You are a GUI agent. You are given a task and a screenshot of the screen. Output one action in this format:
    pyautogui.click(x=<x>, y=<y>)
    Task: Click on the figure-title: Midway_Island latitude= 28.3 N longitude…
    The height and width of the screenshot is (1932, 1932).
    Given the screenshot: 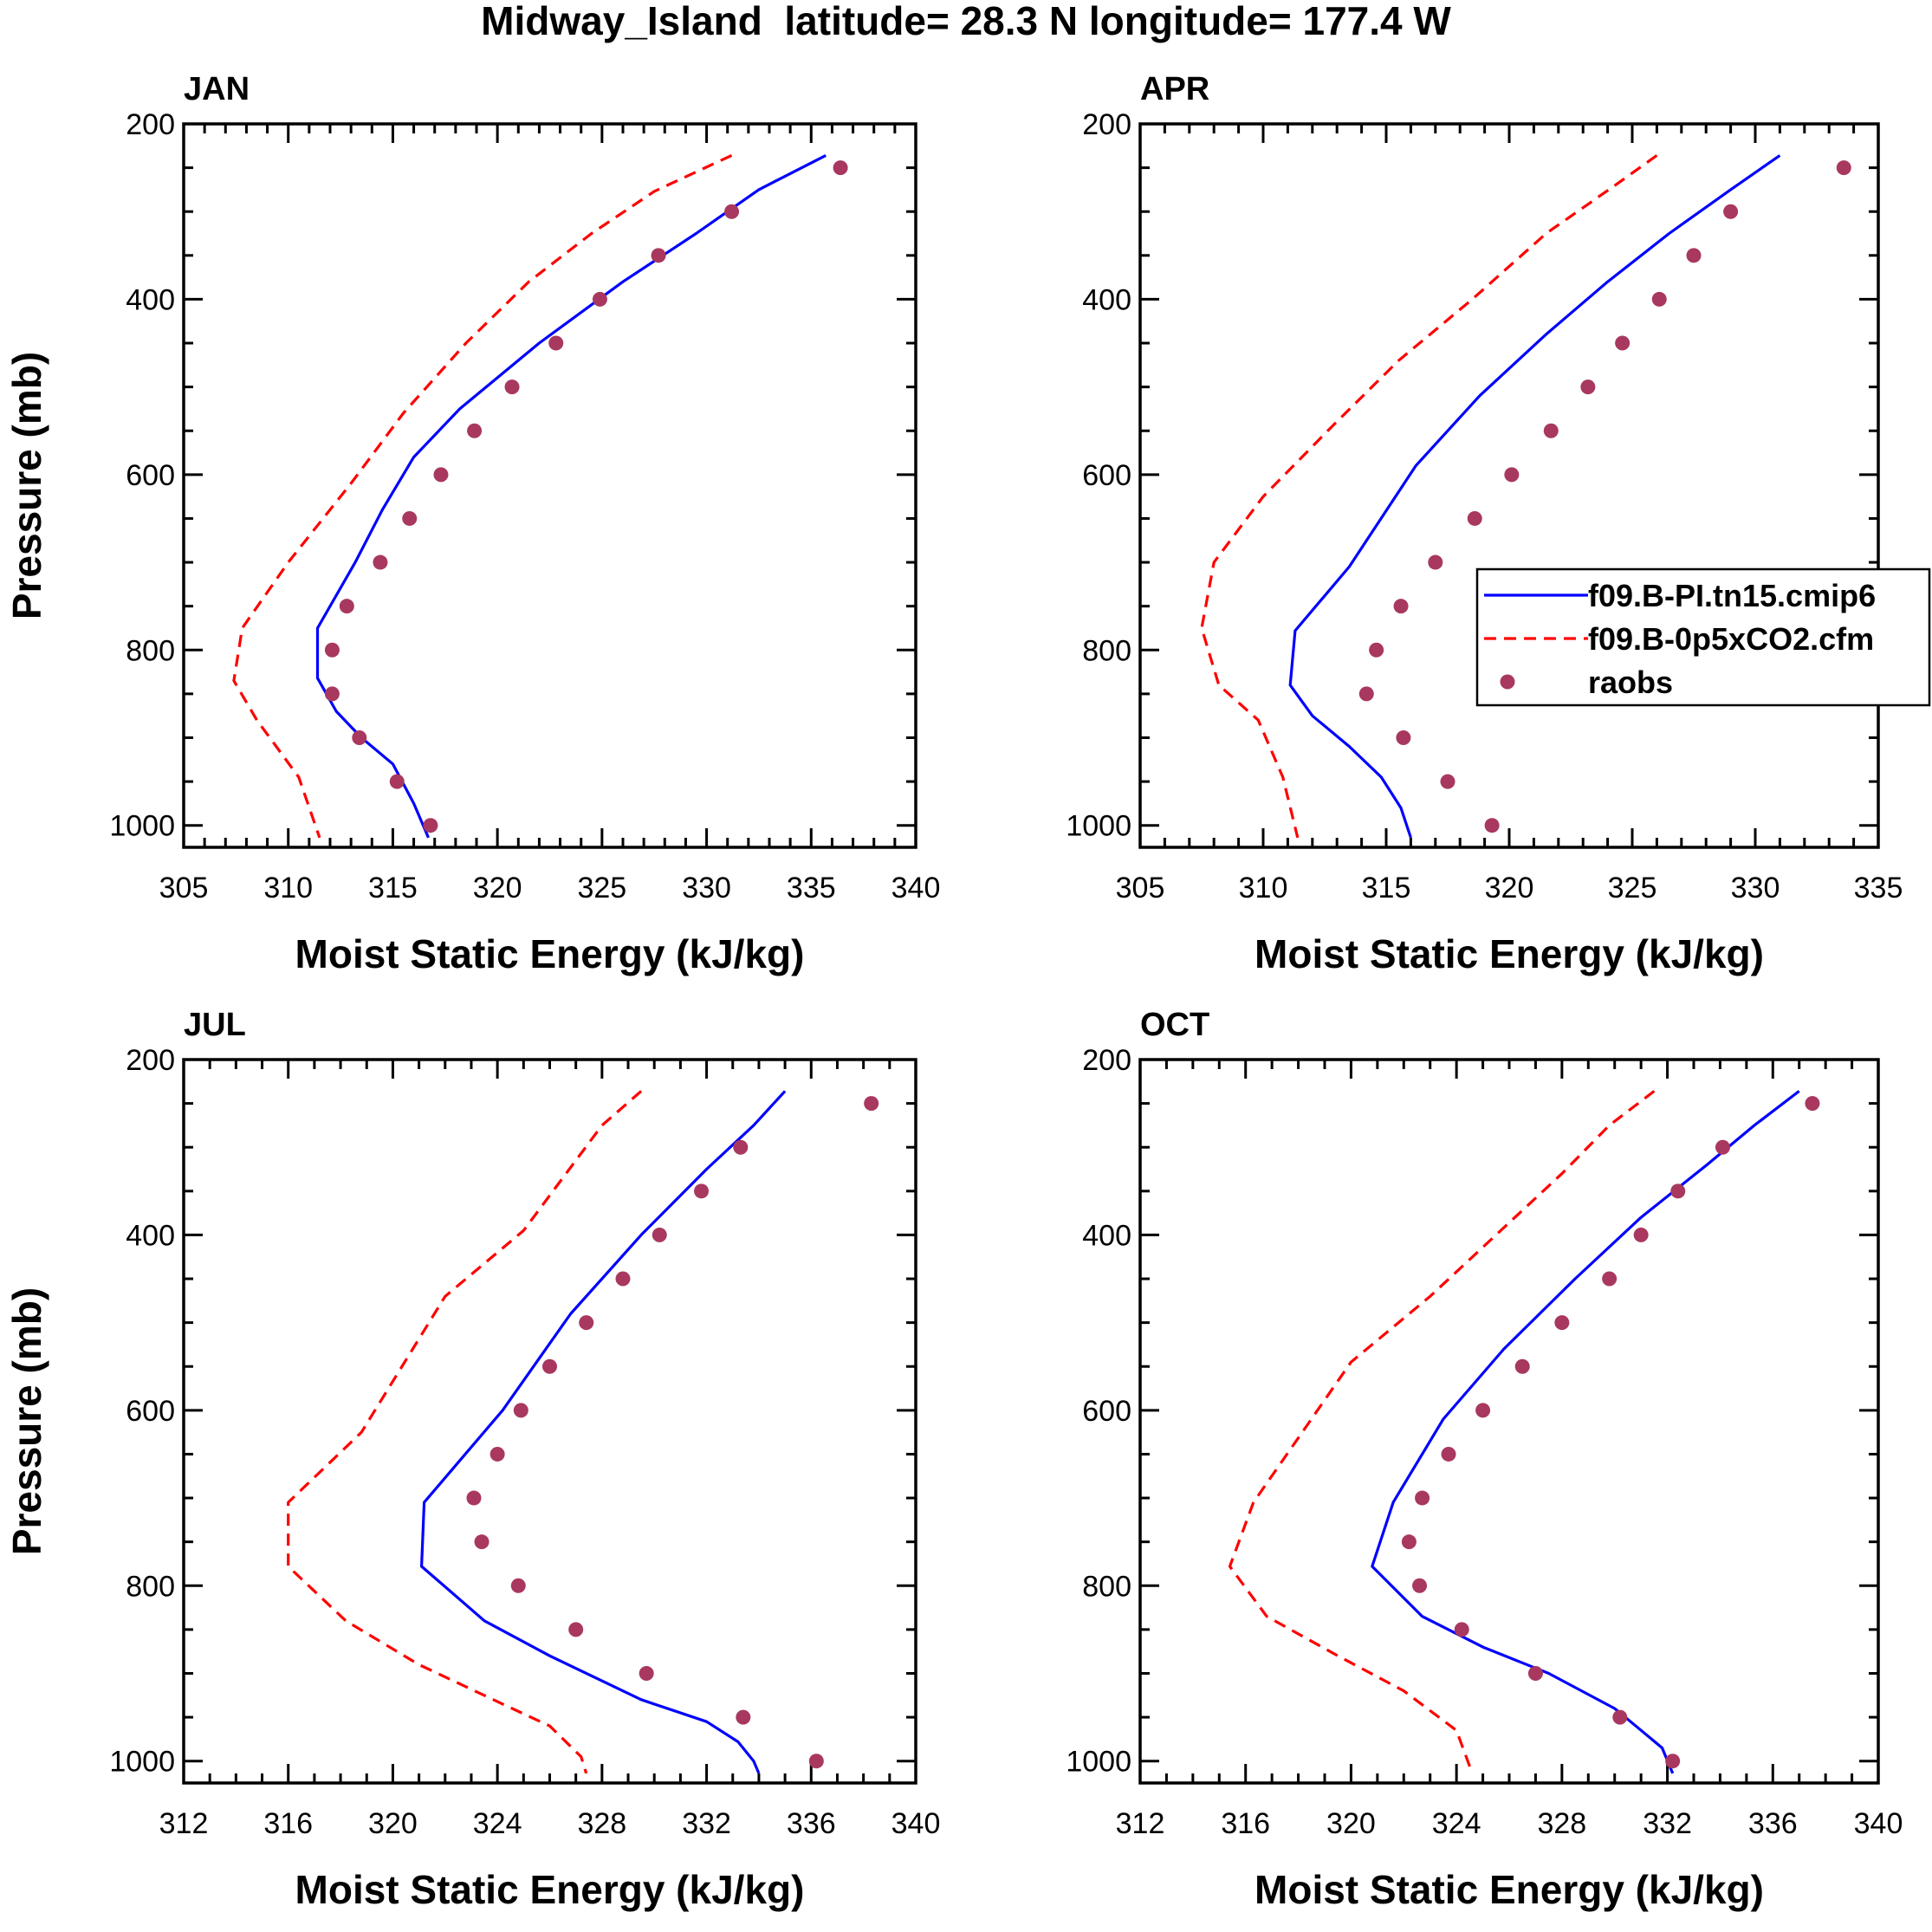 What is the action you would take?
    pyautogui.click(x=966, y=22)
    